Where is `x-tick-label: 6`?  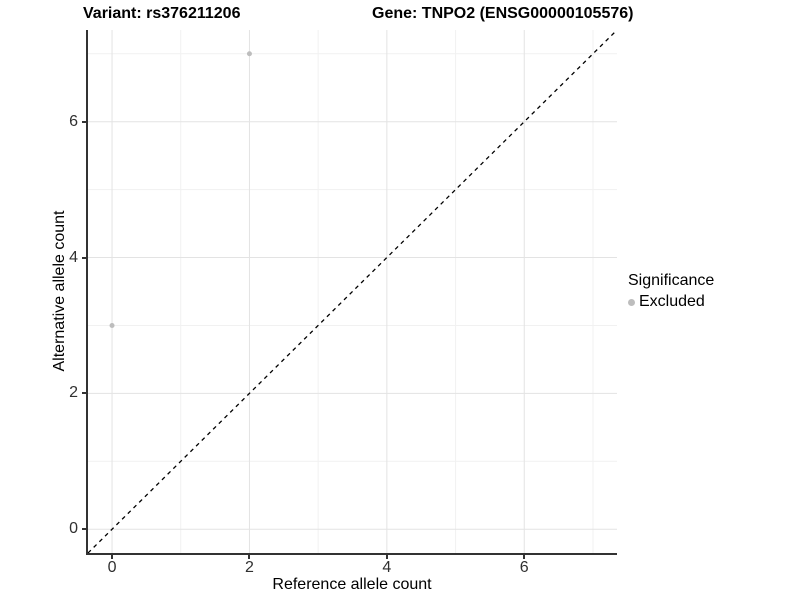 x-tick-label: 6 is located at coordinates (524, 567).